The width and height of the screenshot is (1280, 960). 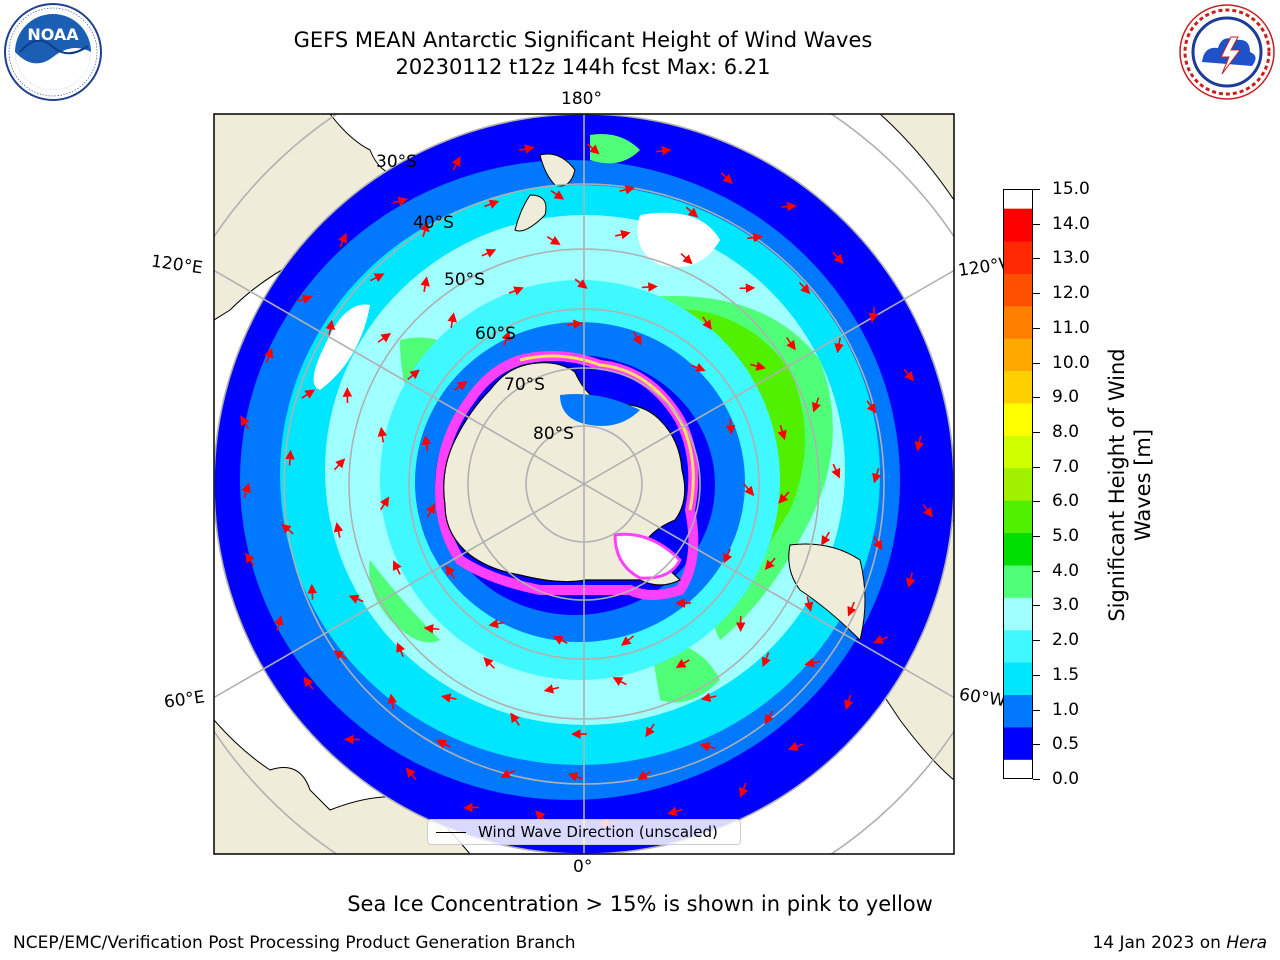 What do you see at coordinates (1066, 640) in the screenshot?
I see `colorbar-tick-label: 2.0` at bounding box center [1066, 640].